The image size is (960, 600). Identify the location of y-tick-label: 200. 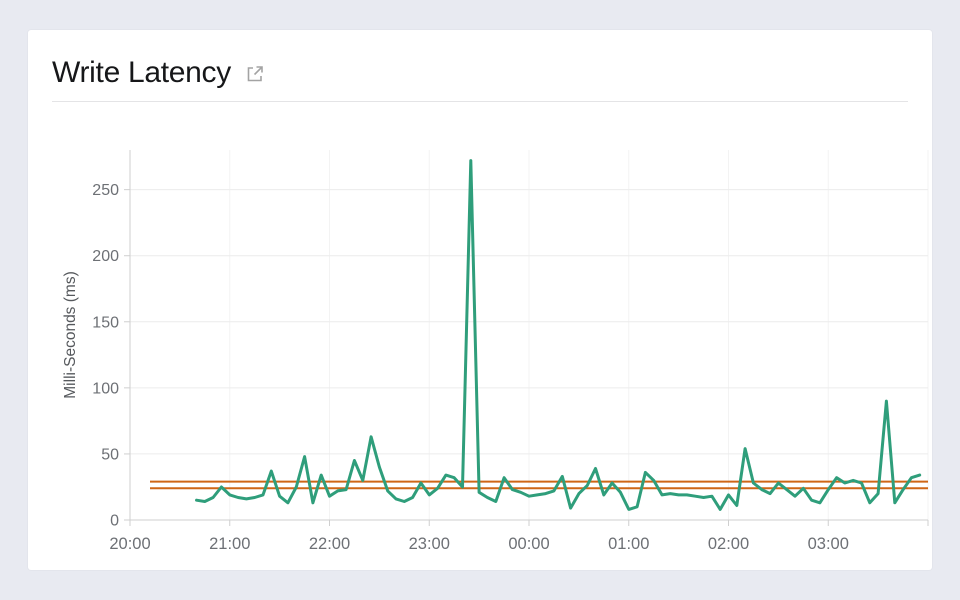
(105, 256).